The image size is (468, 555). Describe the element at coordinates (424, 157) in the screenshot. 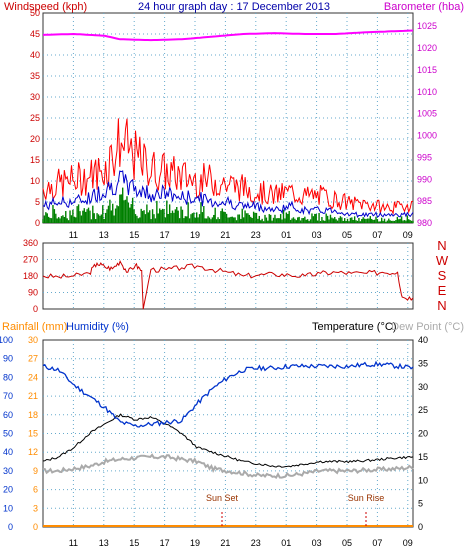

I see `barometer-tick-label: 995` at that location.